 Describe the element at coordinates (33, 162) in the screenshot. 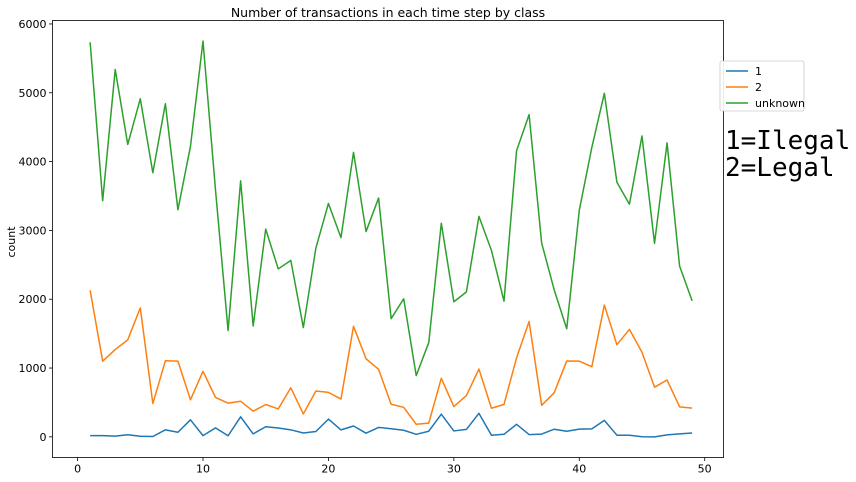

I see `y-tick-label: 4000` at that location.